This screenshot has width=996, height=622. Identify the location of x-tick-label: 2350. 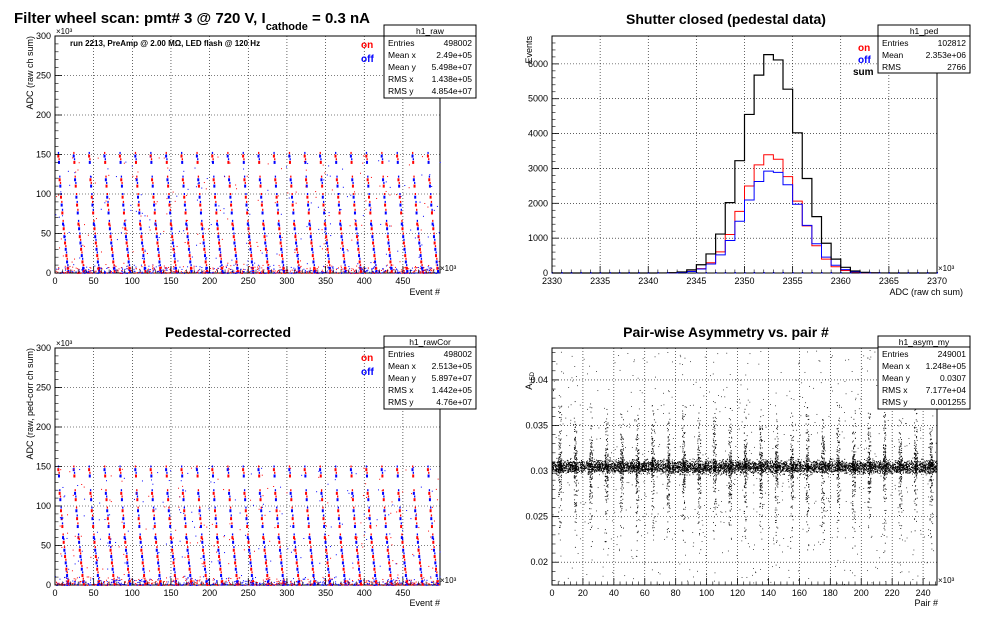
(744, 281).